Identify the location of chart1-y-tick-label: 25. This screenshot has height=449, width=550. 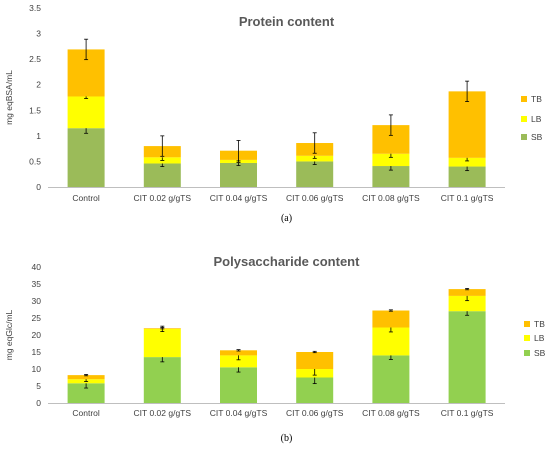
(37, 318).